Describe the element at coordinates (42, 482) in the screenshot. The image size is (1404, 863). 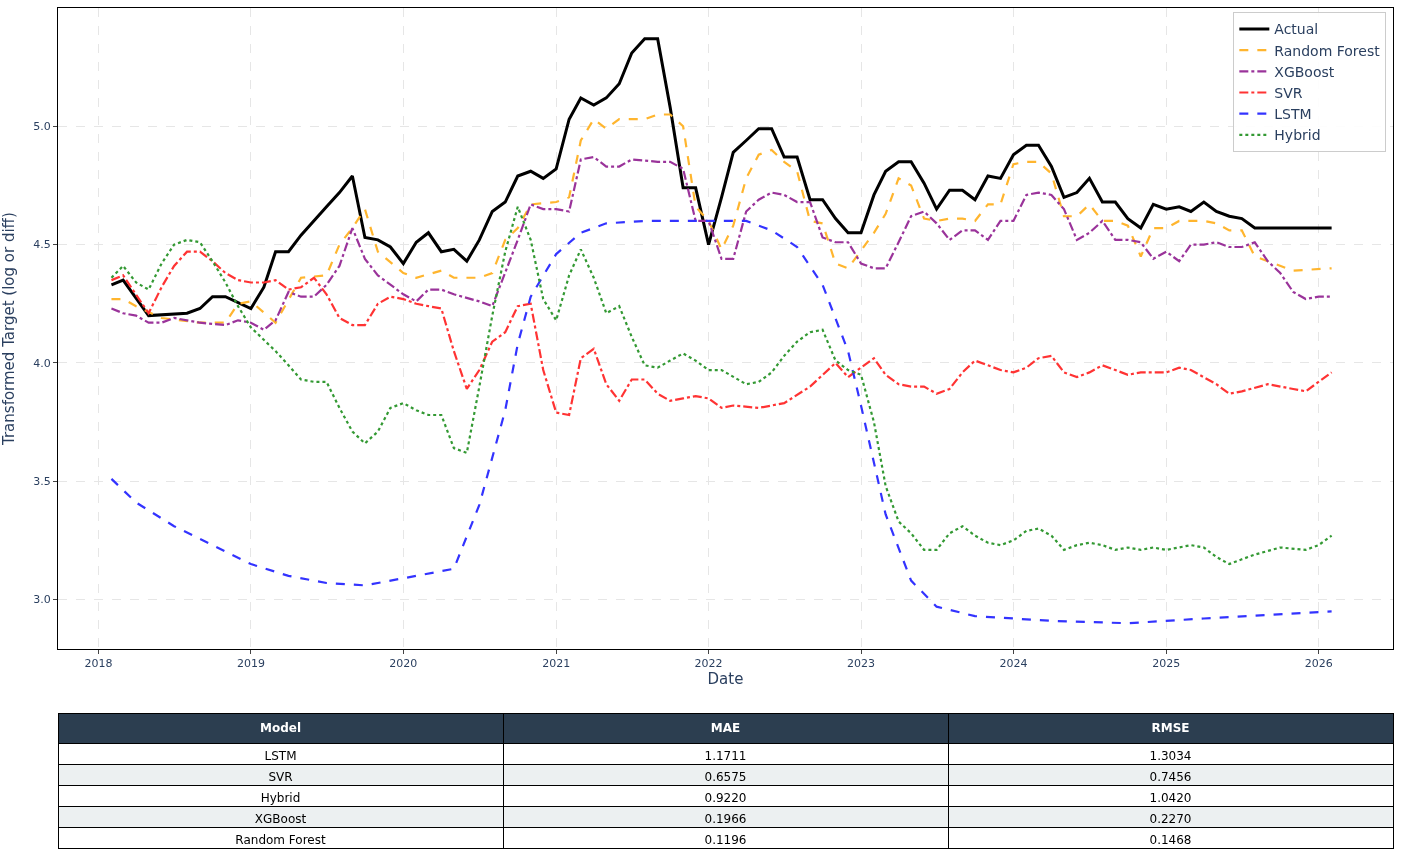
I see `y-tick-label: 3.5` at that location.